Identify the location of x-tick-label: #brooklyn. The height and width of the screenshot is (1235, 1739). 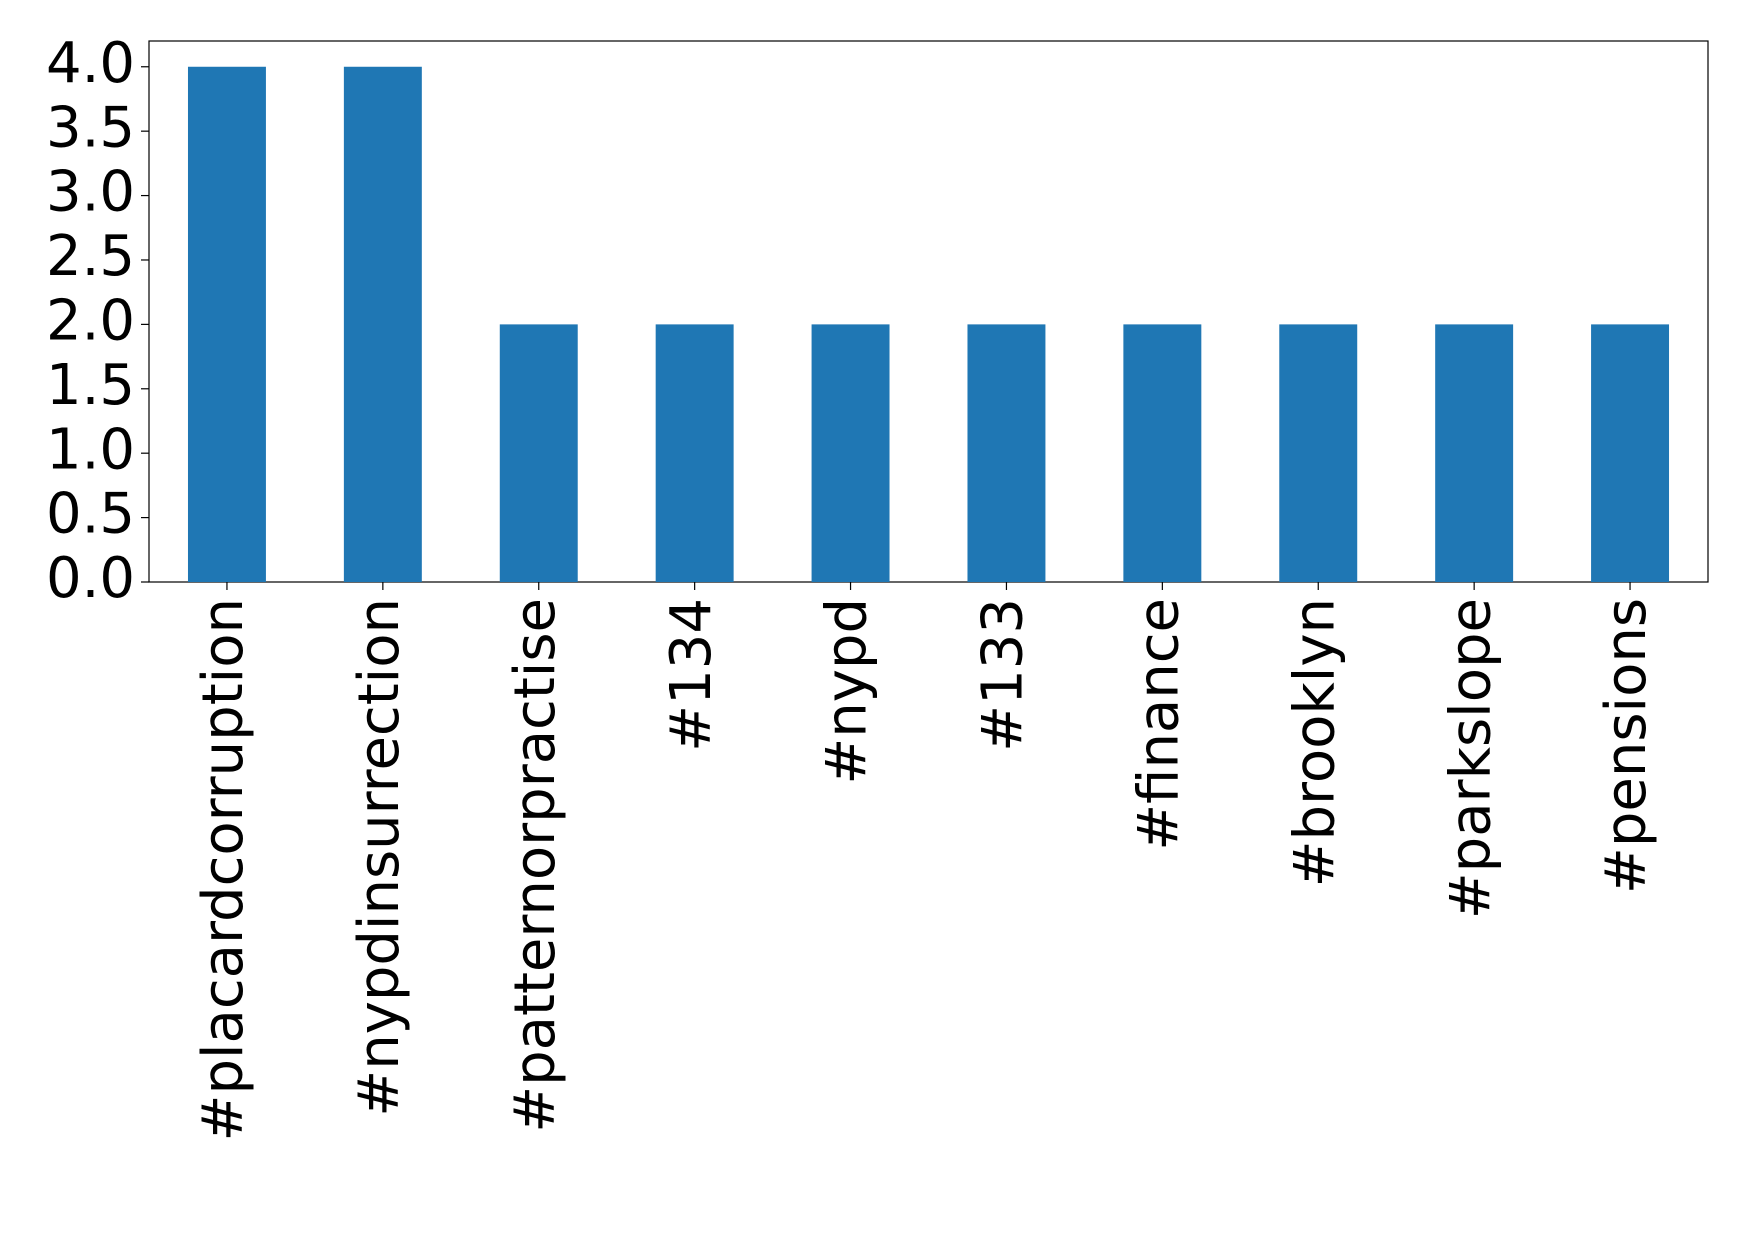
(1314, 742).